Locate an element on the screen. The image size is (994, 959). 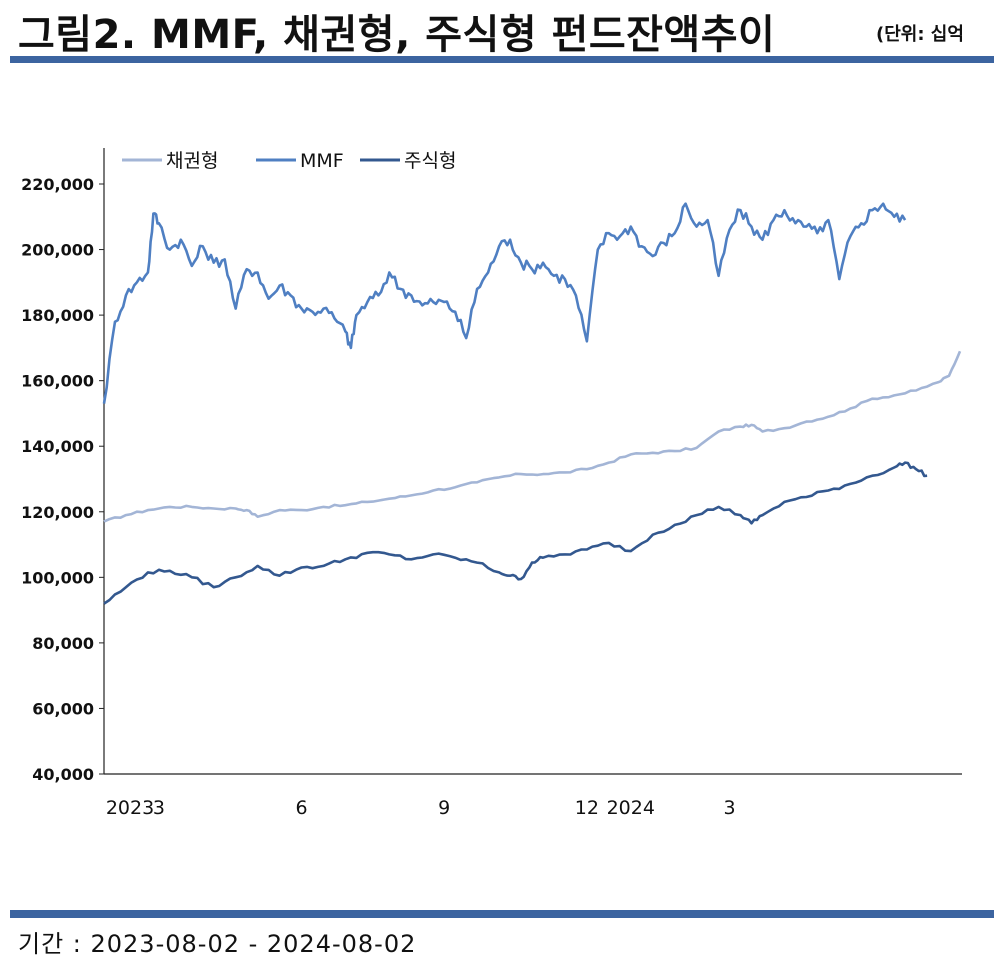
x-tick-label: 2023 is located at coordinates (130, 808).